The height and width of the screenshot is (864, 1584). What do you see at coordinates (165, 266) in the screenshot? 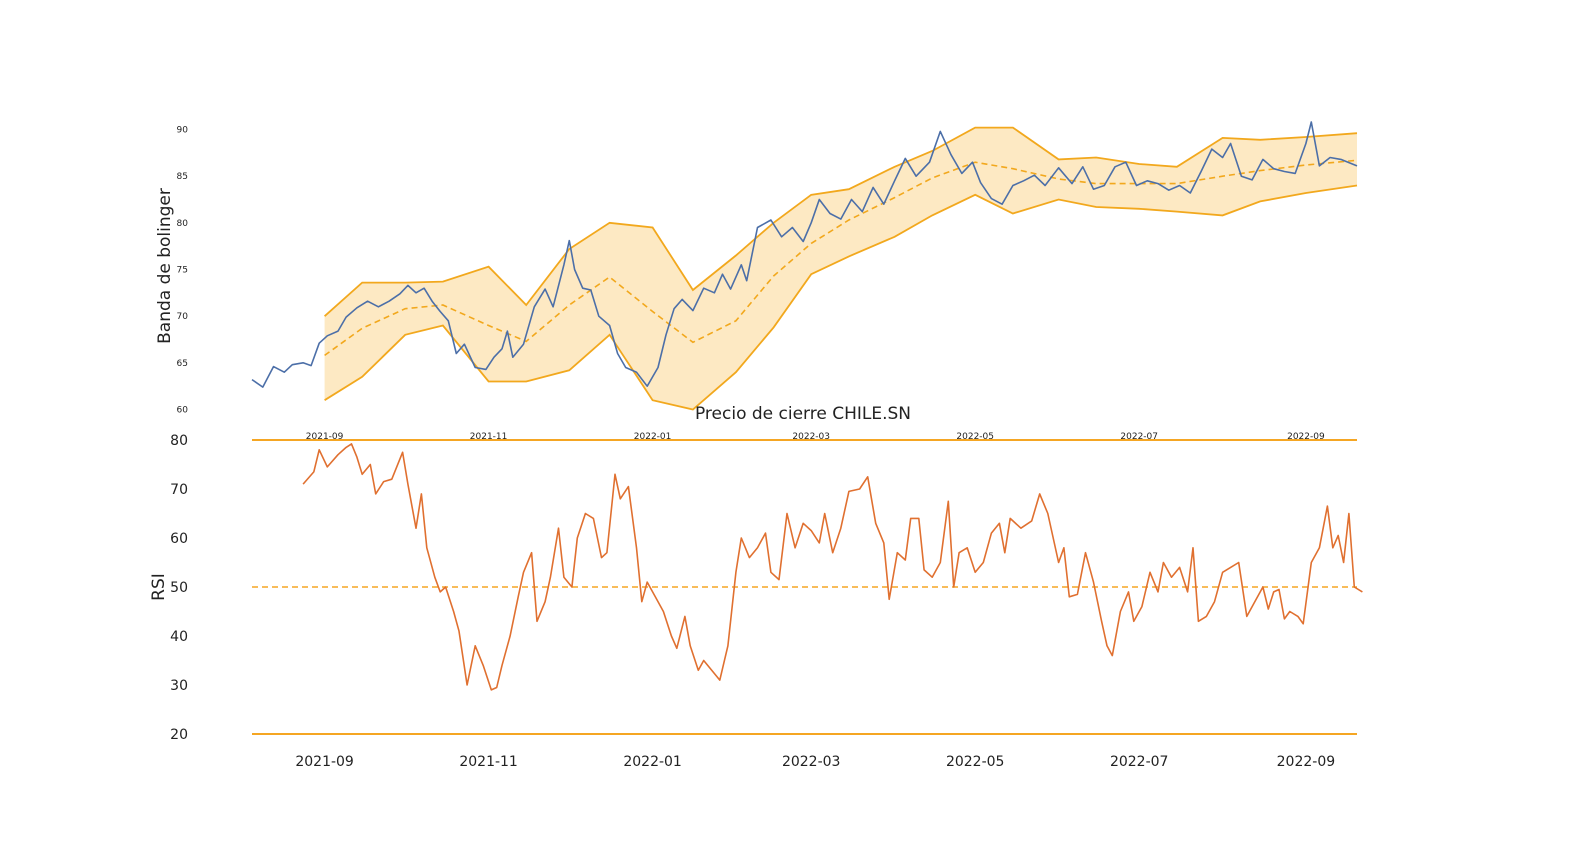
I see `bollinger-y-axis-label: Banda de bolinger` at bounding box center [165, 266].